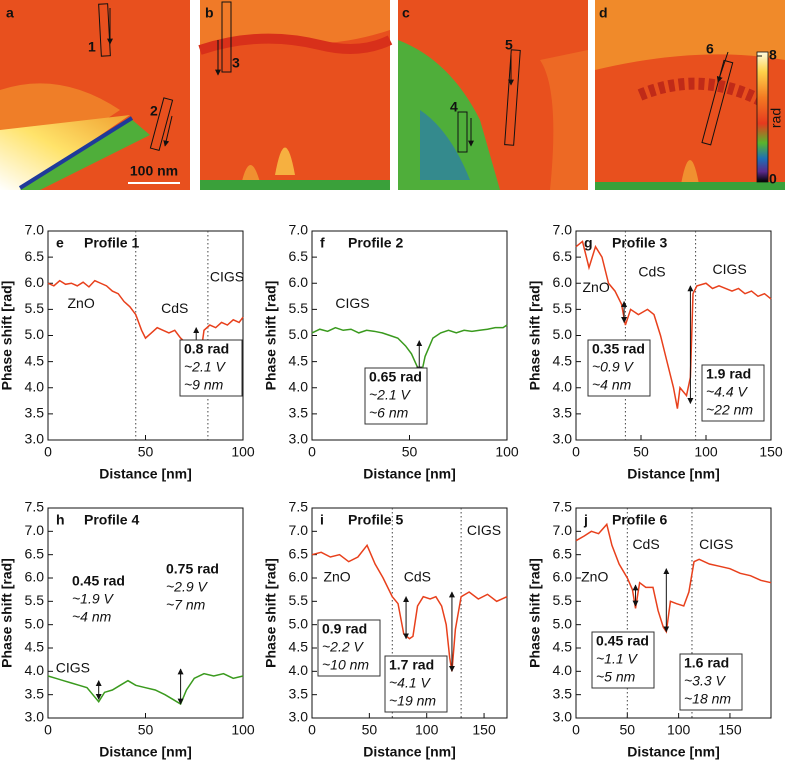 The height and width of the screenshot is (765, 785). Describe the element at coordinates (111, 520) in the screenshot. I see `chart-title: Profile 4` at that location.